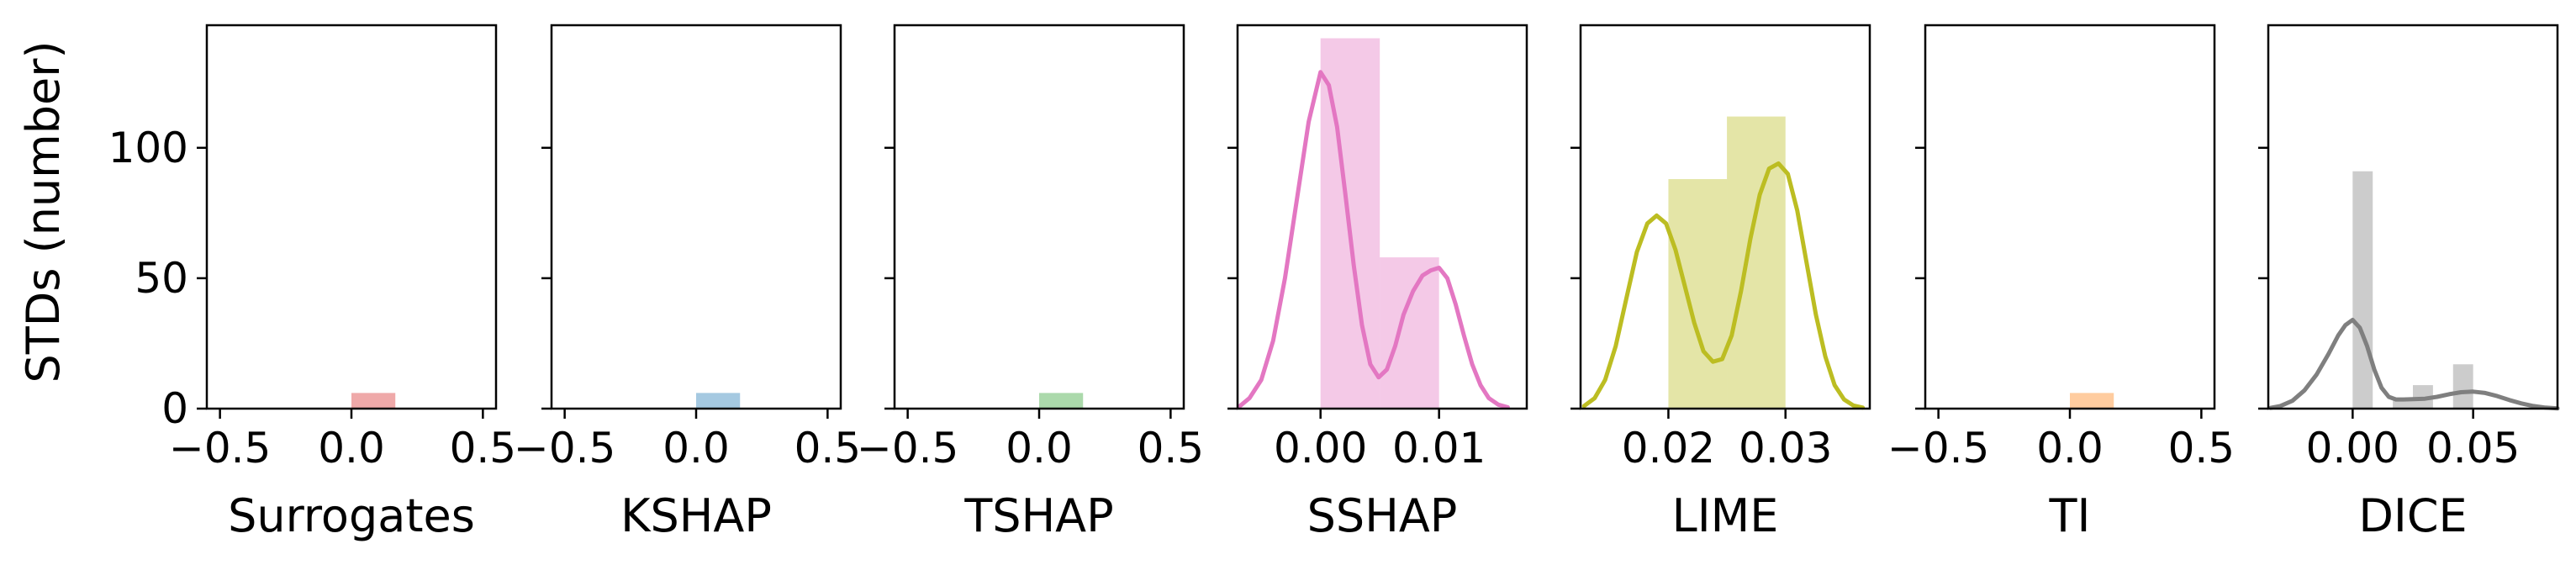 The height and width of the screenshot is (565, 2576). Describe the element at coordinates (1786, 448) in the screenshot. I see `x-tick-label-lime: 0.03` at that location.